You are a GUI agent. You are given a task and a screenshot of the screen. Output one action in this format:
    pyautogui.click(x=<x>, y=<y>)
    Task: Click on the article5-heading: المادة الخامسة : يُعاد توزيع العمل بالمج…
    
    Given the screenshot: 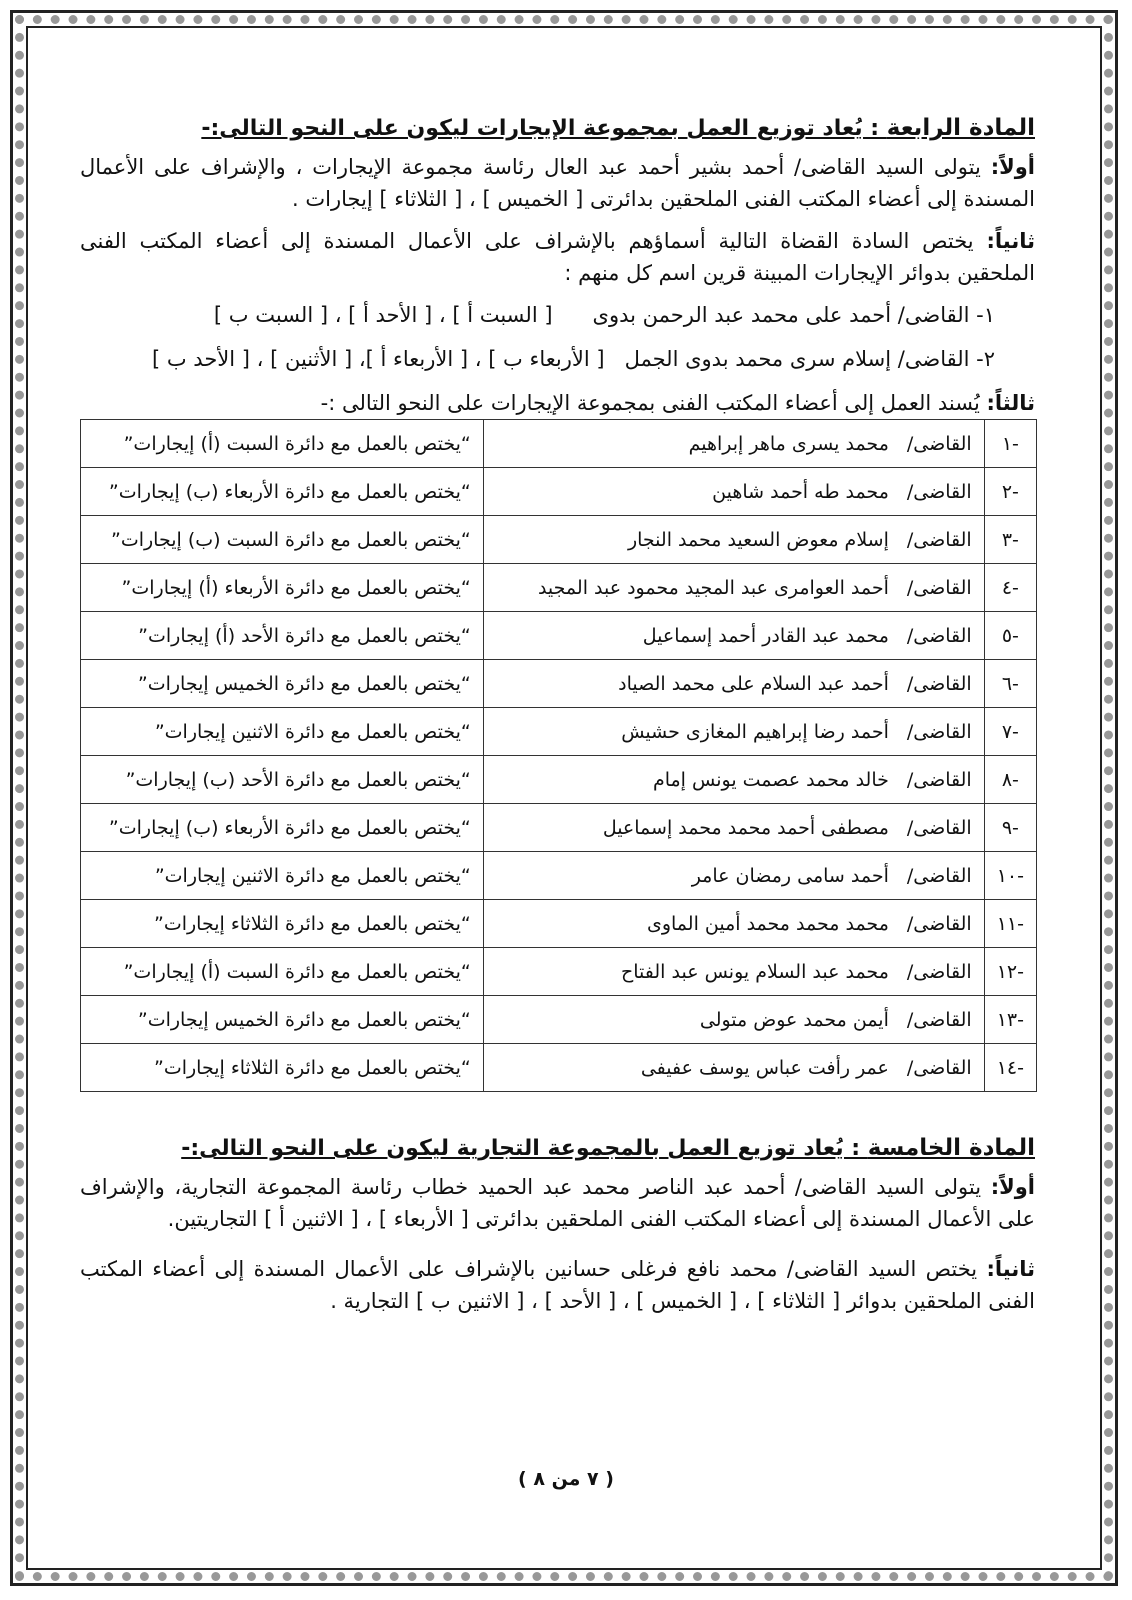 What is the action you would take?
    pyautogui.click(x=557, y=1148)
    